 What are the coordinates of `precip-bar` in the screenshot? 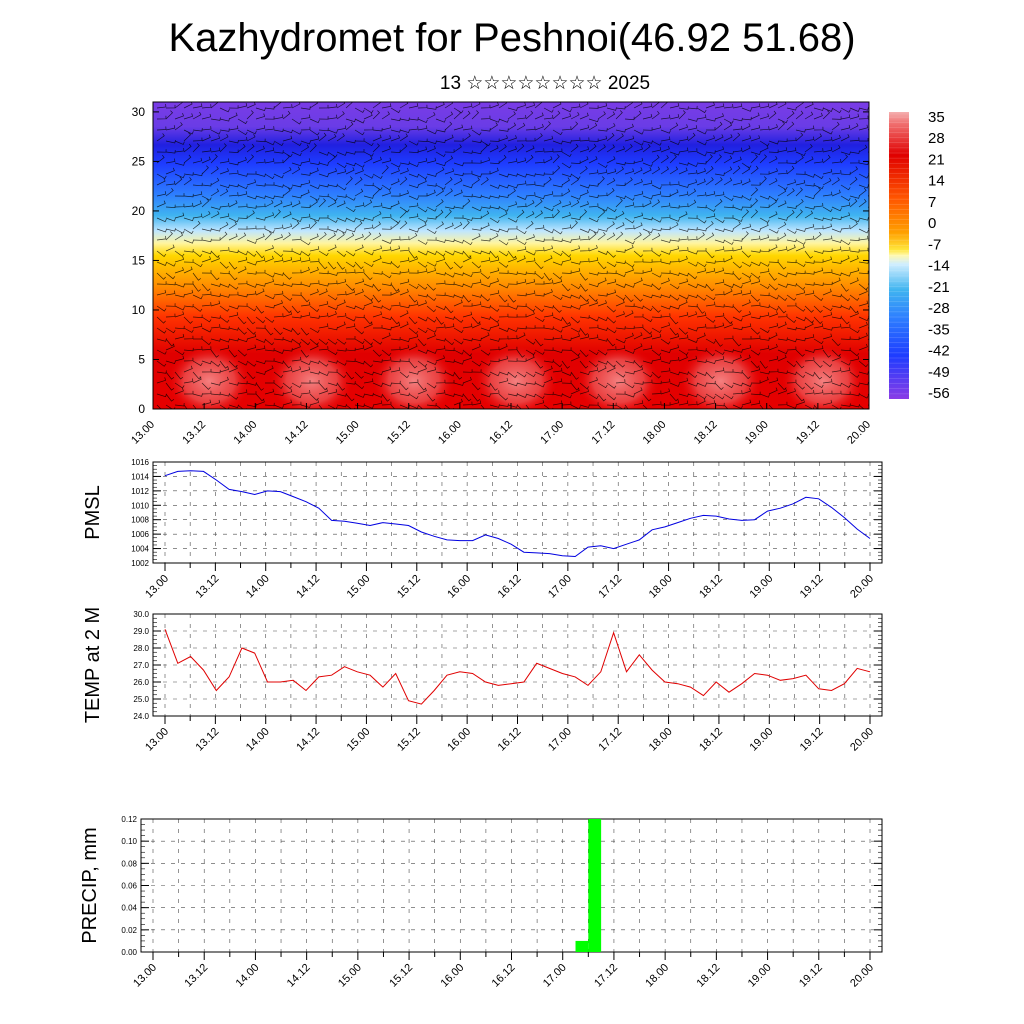 It's located at (582, 946).